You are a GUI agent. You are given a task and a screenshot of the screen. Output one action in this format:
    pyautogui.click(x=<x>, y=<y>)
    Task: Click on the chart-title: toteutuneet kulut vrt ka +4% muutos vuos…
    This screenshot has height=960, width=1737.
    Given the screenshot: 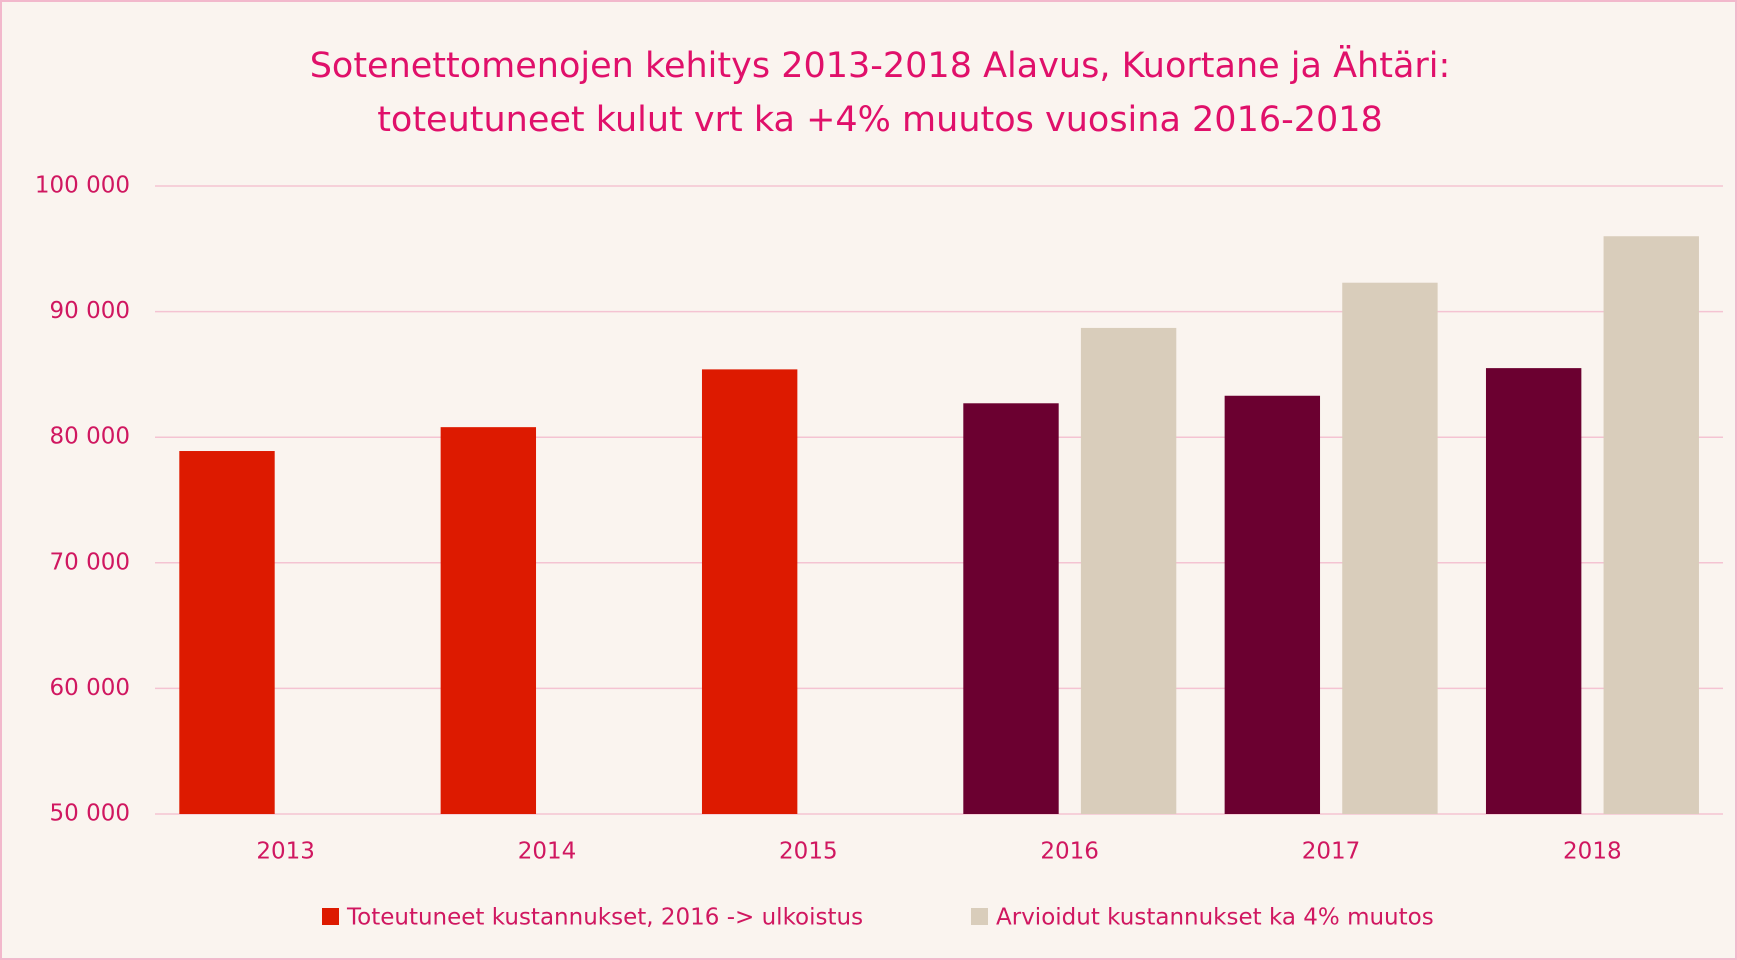 What is the action you would take?
    pyautogui.click(x=880, y=120)
    